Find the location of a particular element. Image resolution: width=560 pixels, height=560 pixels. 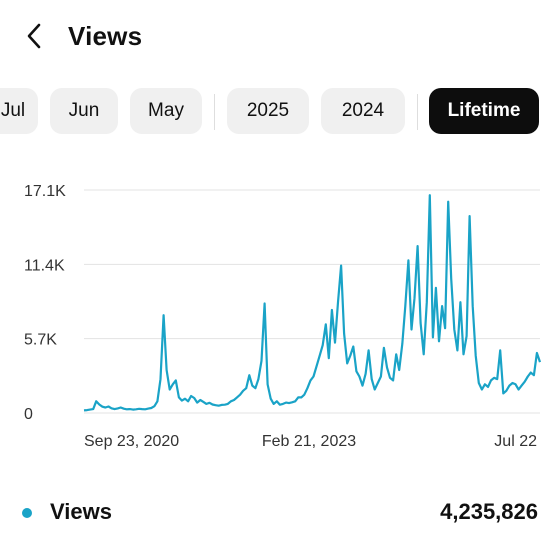

y-tick-label: 5.7K is located at coordinates (40, 340).